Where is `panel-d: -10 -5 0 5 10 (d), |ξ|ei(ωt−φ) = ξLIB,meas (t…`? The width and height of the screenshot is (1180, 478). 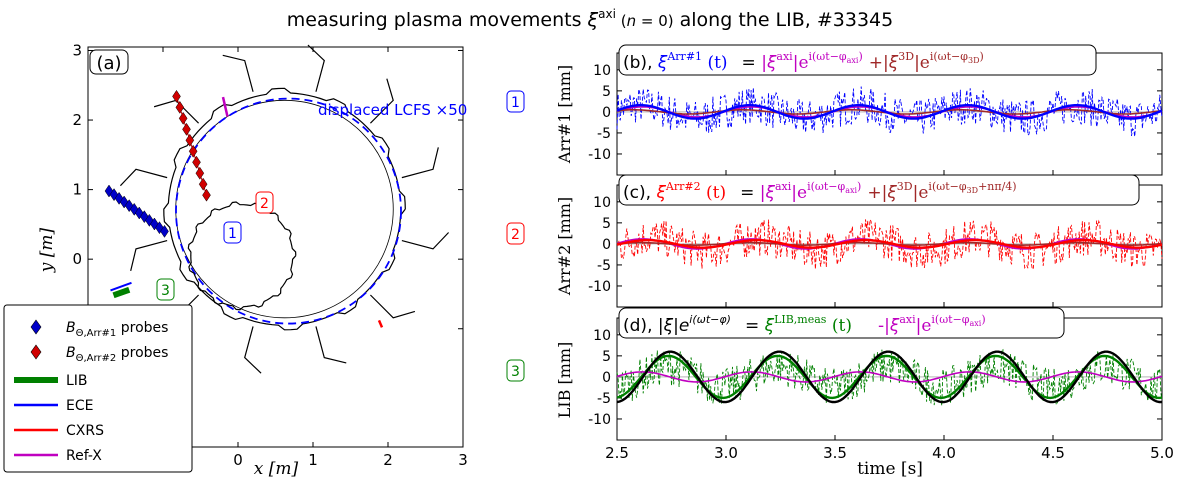 panel-d: -10 -5 0 5 10 (d), |ξ|ei(ωt−φ) = ξLIB,meas (t… is located at coordinates (859, 374).